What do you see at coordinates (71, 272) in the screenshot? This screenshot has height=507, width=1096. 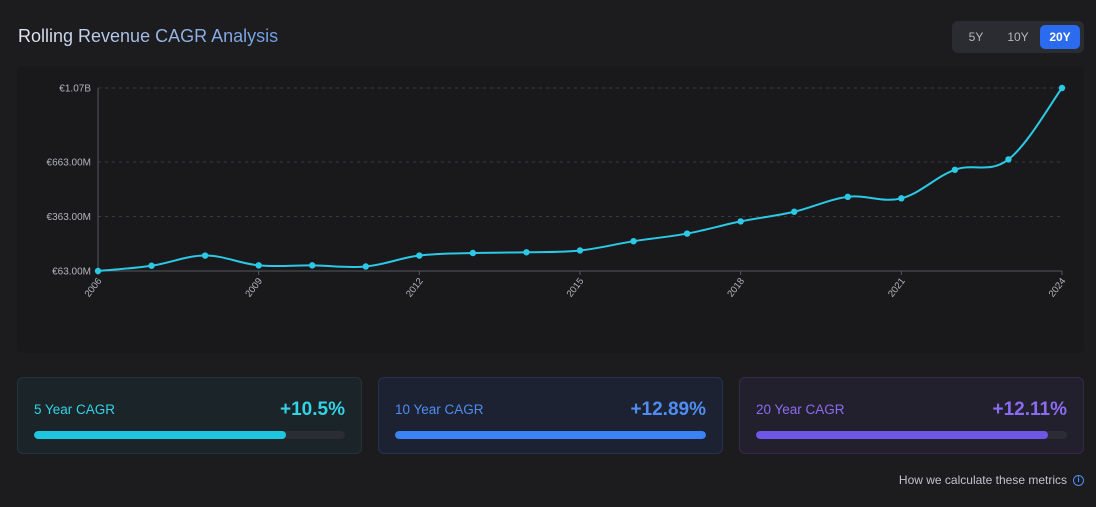 I see `y-tick-label: €63.00M` at bounding box center [71, 272].